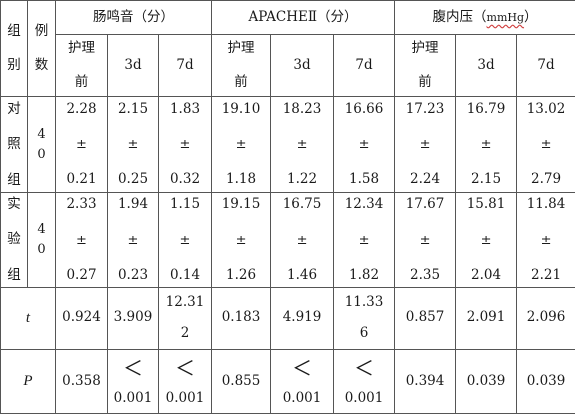  Describe the element at coordinates (185, 318) in the screenshot. I see `t-value: 12.31 2` at that location.